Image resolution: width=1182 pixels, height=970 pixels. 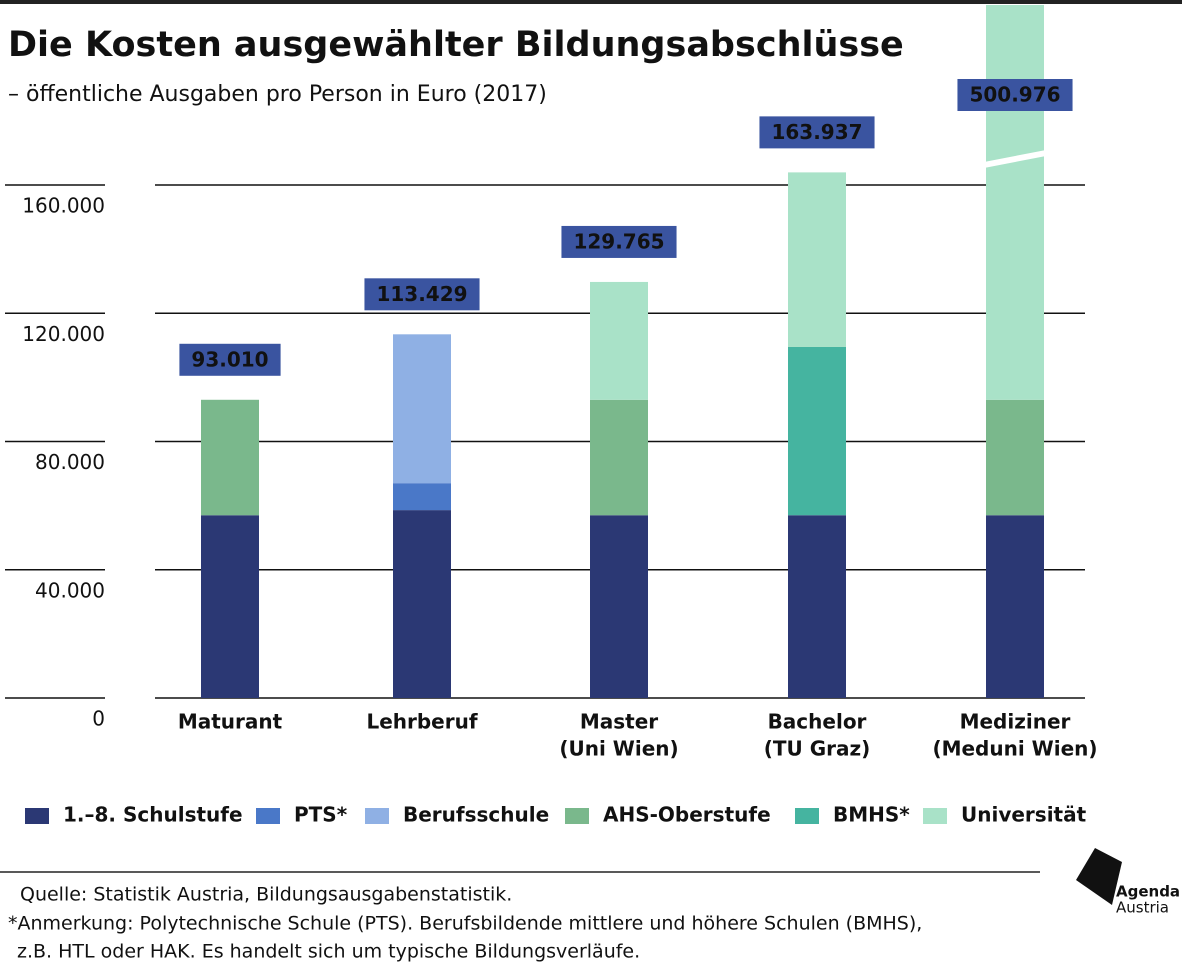 I want to click on legend-label: 1.–8. Schulstufe, so click(x=153, y=815).